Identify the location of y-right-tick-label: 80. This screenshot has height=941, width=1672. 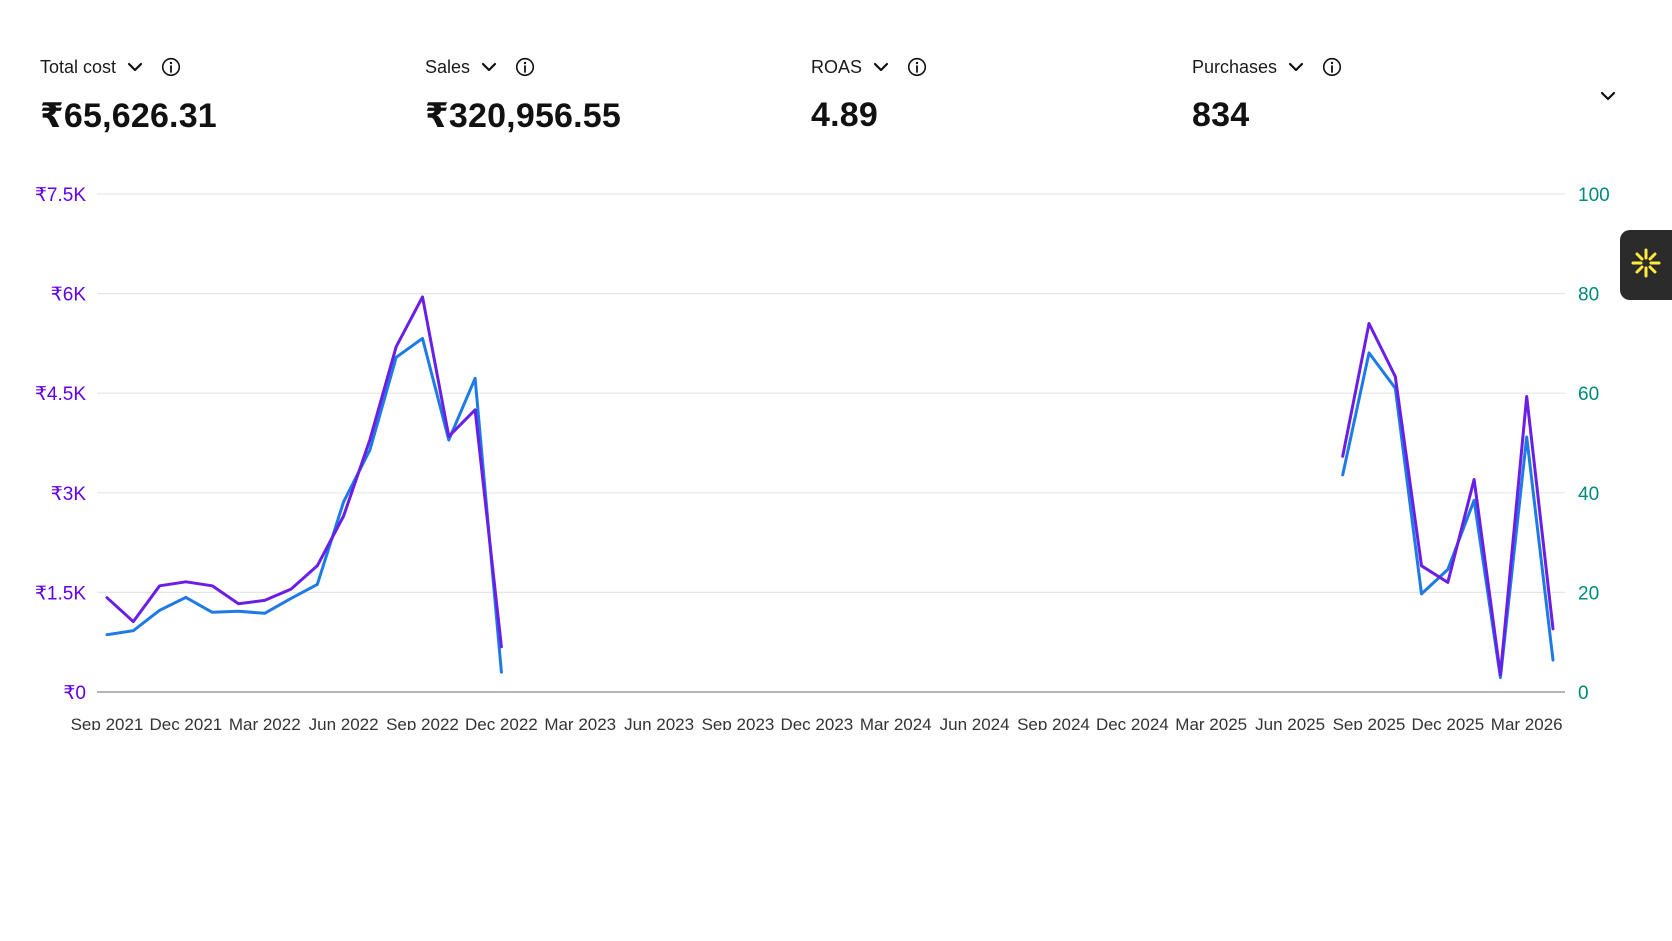
(1588, 295).